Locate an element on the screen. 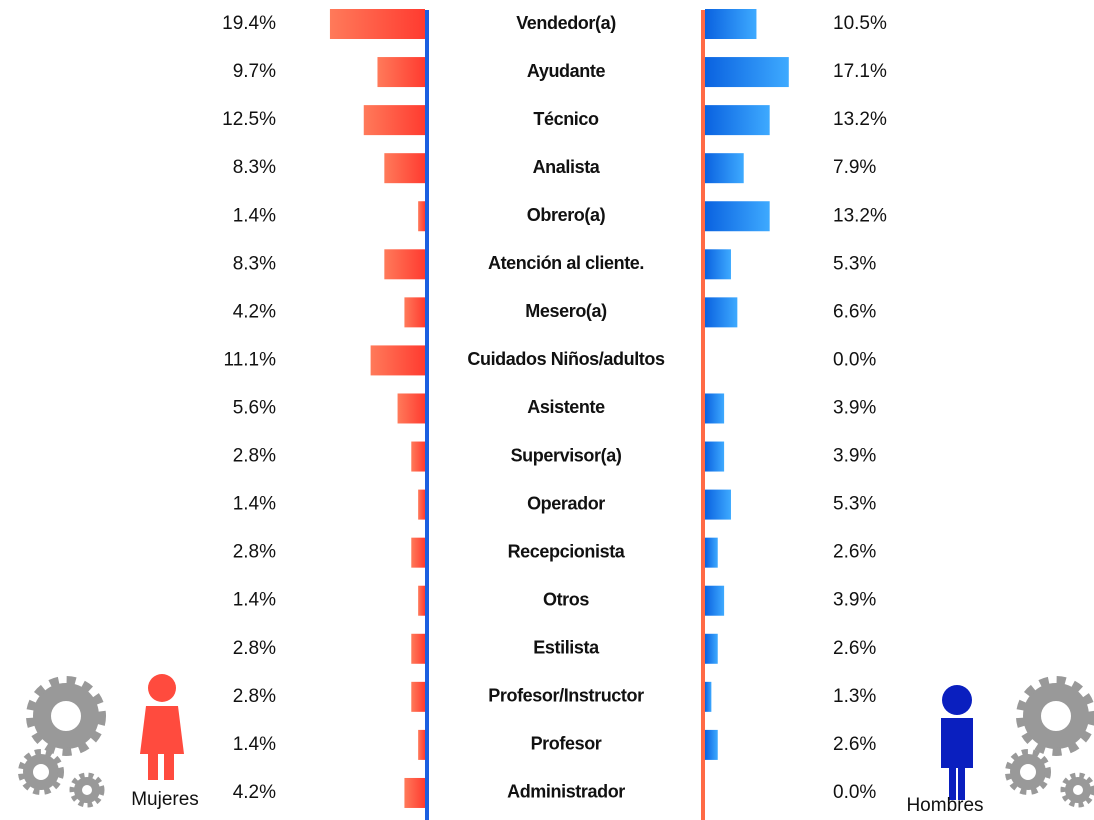  category-label: Recepcionista is located at coordinates (567, 551).